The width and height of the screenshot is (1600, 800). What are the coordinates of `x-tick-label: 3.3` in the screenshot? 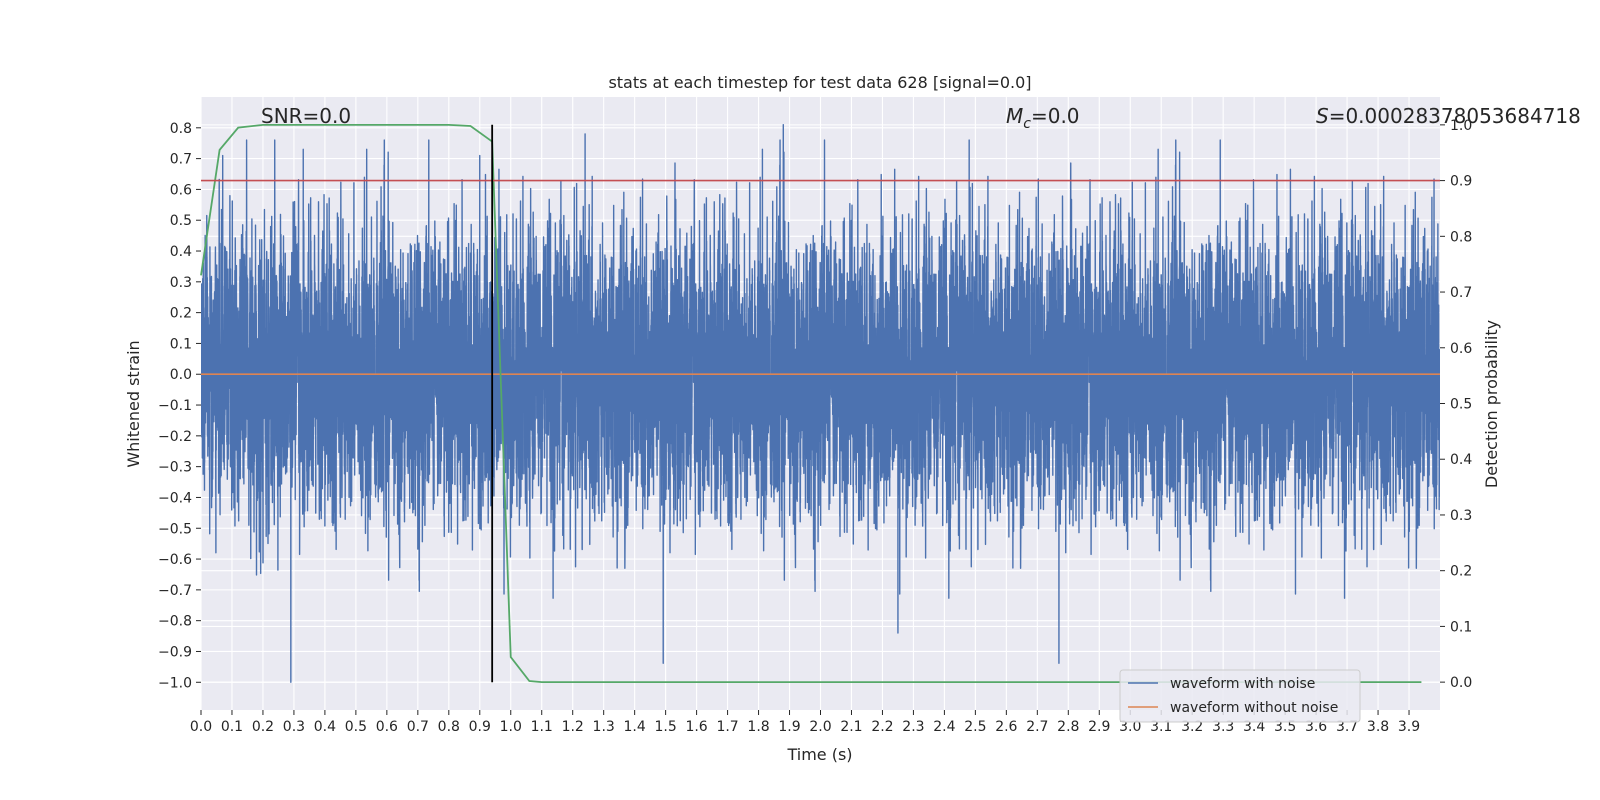 It's located at (1223, 727).